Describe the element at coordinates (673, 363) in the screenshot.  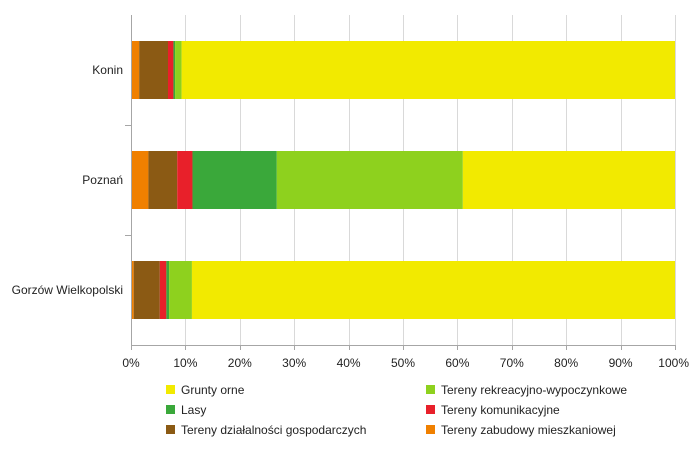
I see `x-tick-label: 100%` at that location.